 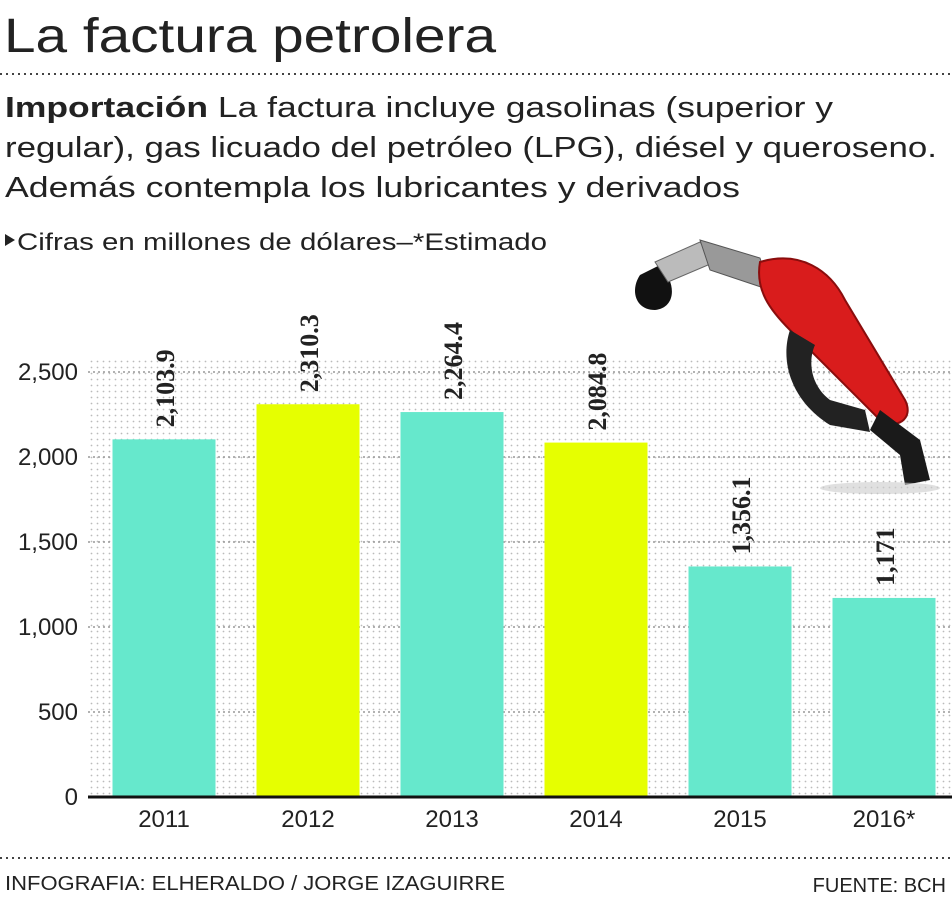 What do you see at coordinates (250, 36) in the screenshot?
I see `chart-title: La factura petrolera` at bounding box center [250, 36].